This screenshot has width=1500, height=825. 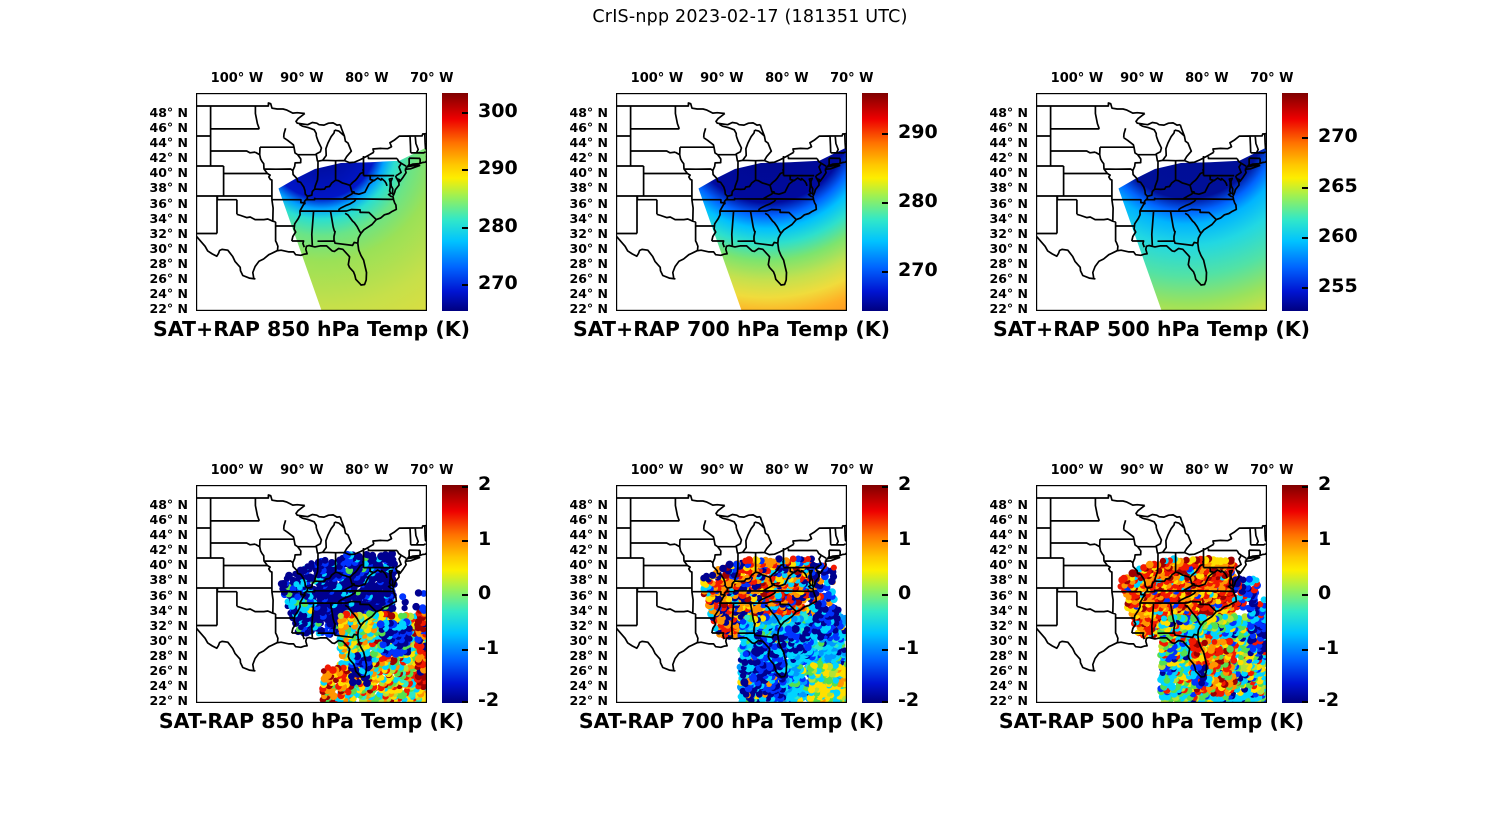 I want to click on lon-tick-label: 70° W, so click(x=432, y=78).